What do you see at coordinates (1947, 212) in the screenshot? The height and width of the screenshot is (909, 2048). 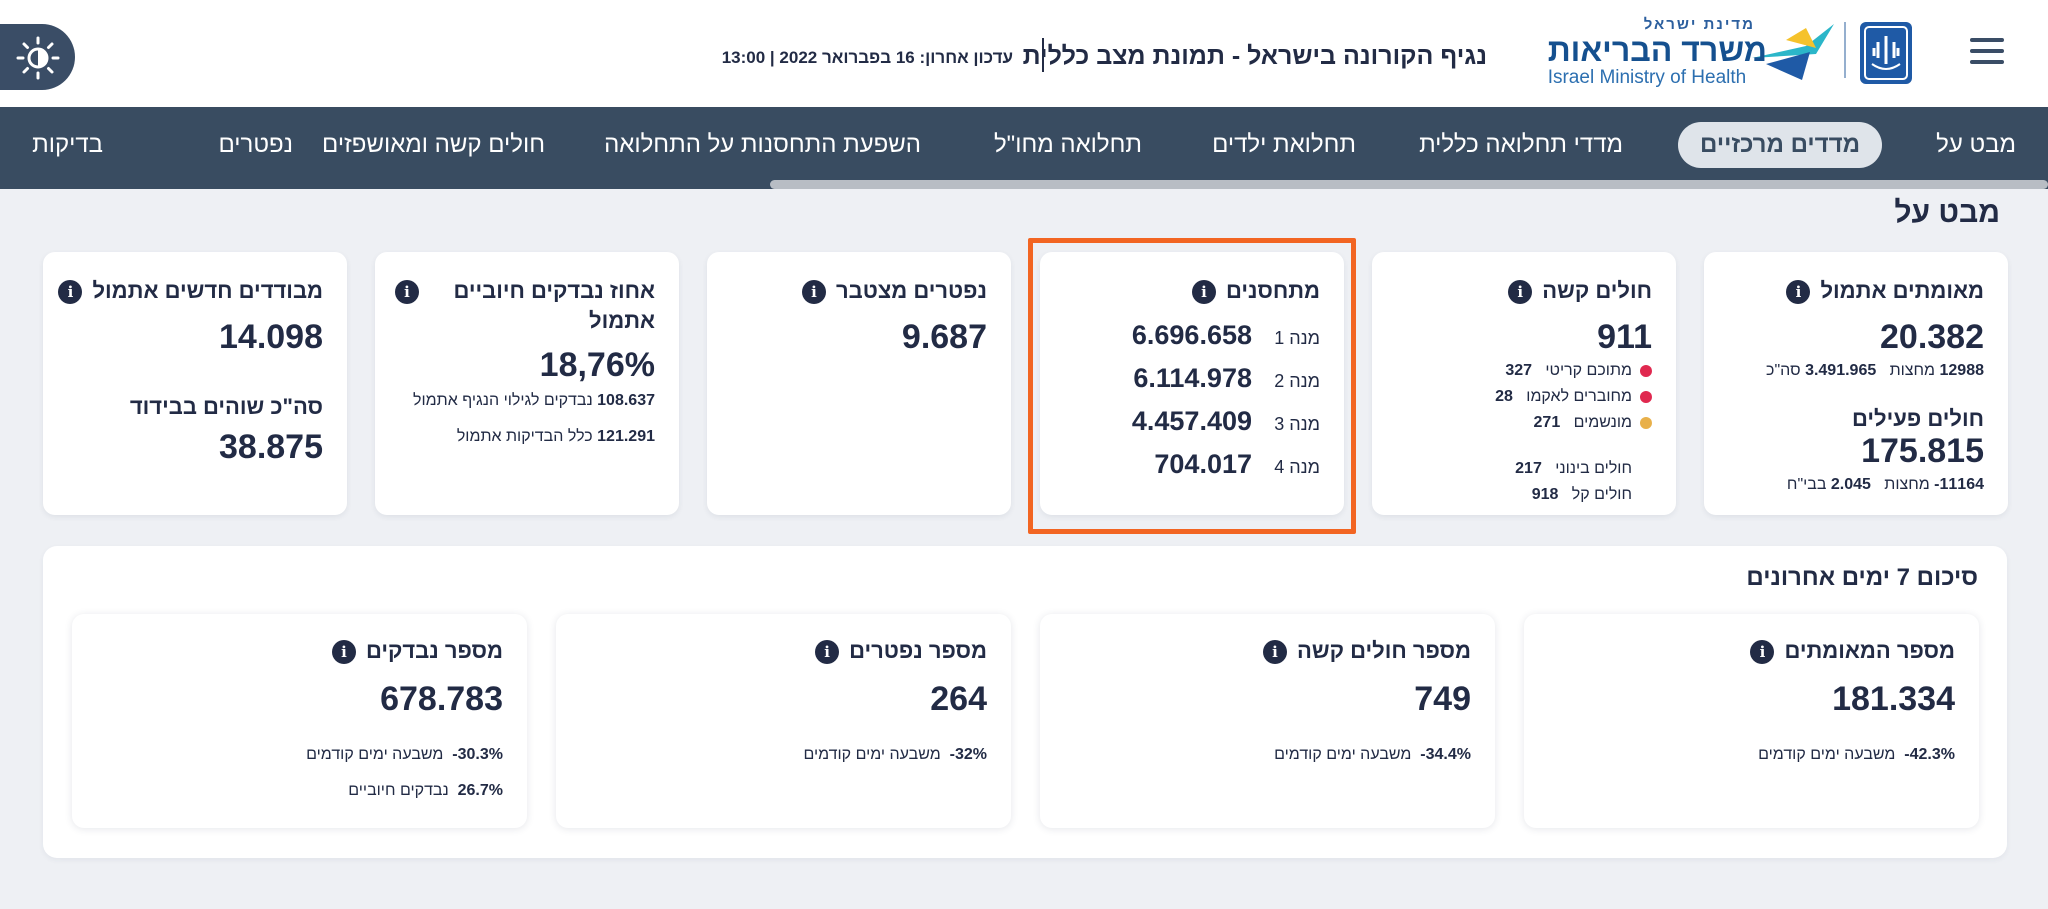 I see `section-title: מבט על` at bounding box center [1947, 212].